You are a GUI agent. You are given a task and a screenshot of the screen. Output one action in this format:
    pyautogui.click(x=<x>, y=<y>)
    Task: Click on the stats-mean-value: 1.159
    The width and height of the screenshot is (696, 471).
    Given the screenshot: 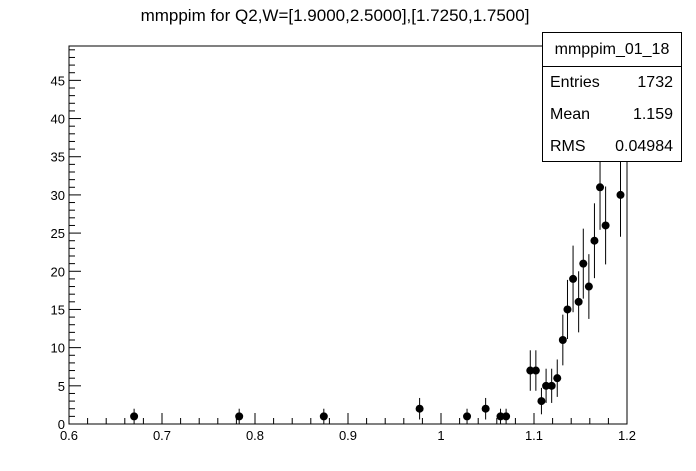 What is the action you would take?
    pyautogui.click(x=652, y=114)
    